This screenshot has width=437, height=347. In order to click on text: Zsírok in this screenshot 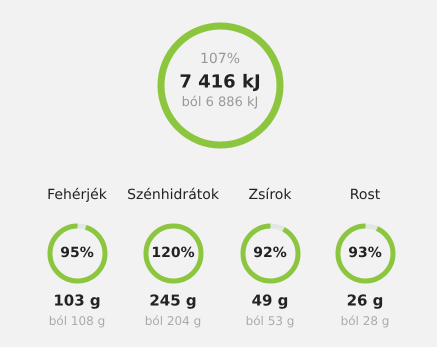, I will do `click(270, 195)`.